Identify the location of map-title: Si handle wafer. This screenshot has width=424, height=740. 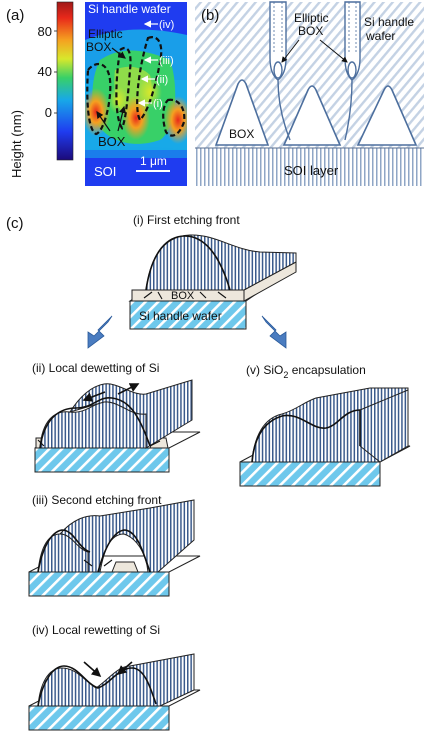
(129, 9).